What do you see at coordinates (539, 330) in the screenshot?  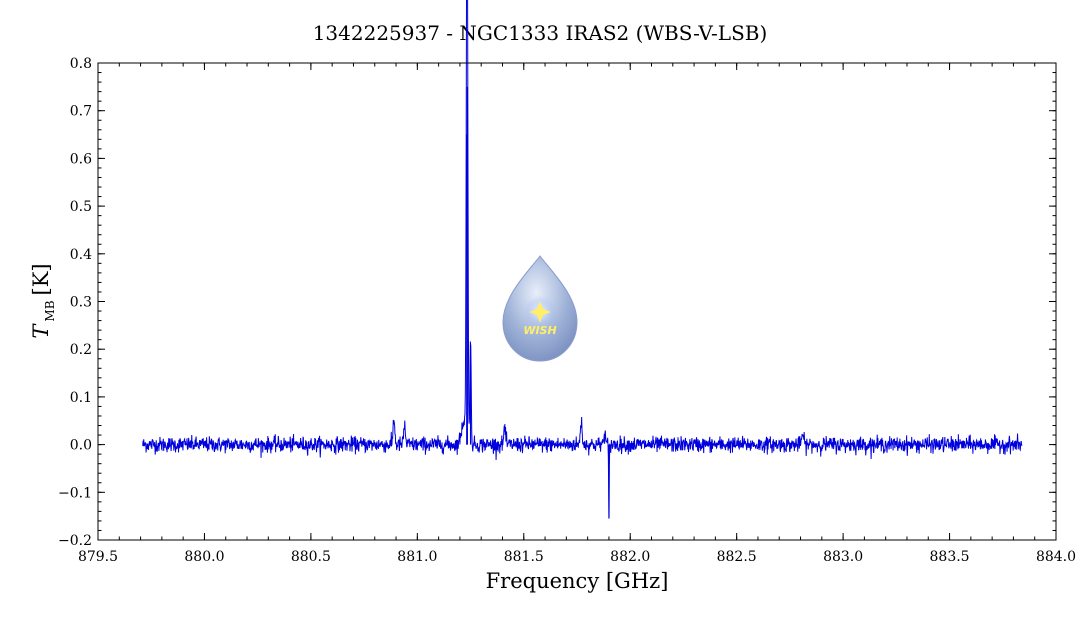 I see `logo-text: WISH` at bounding box center [539, 330].